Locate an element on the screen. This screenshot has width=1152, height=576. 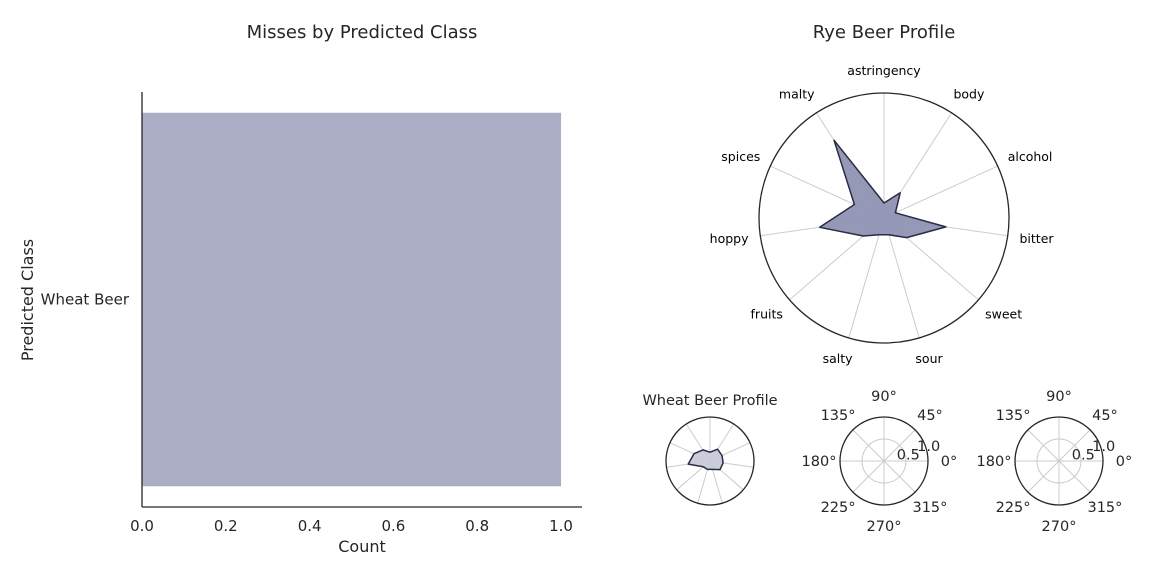
x-tick-labels: 0.0 0.2 0.4 0.6 0.8 1.0 is located at coordinates (351, 526).